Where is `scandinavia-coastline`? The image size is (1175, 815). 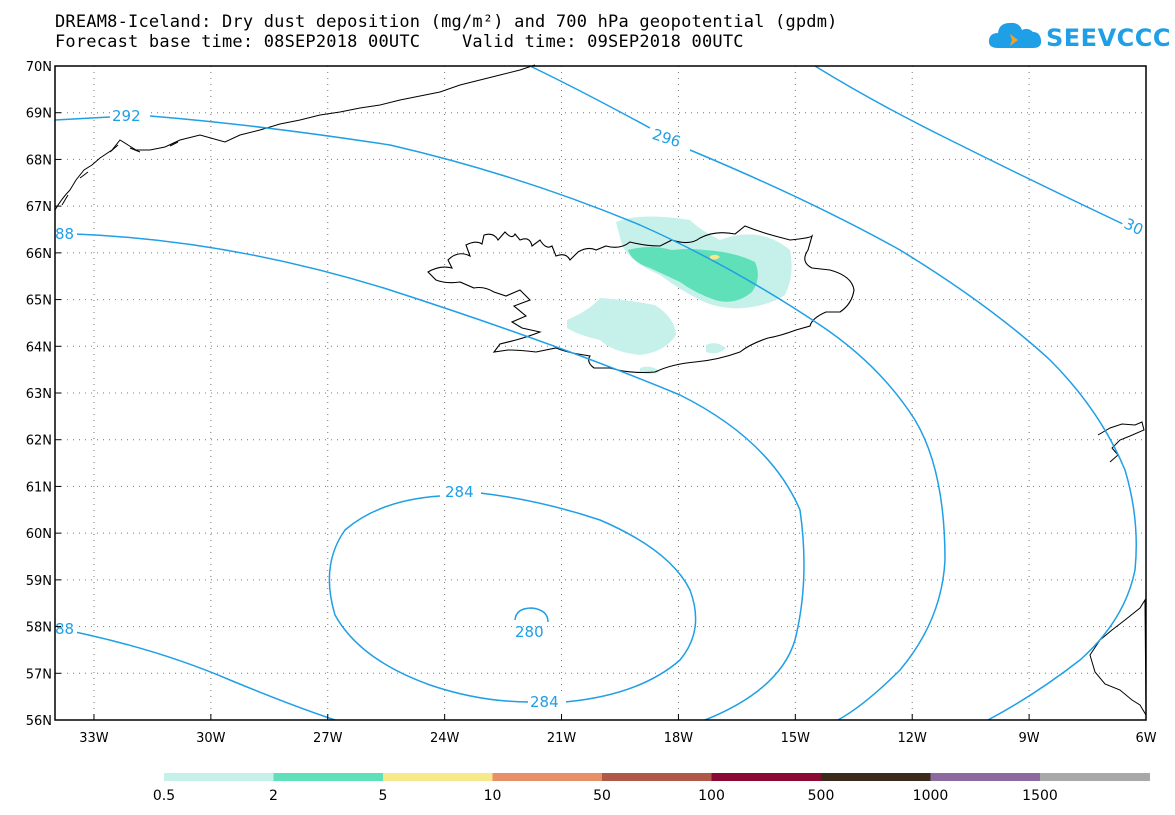 scandinavia-coastline is located at coordinates (1121, 442).